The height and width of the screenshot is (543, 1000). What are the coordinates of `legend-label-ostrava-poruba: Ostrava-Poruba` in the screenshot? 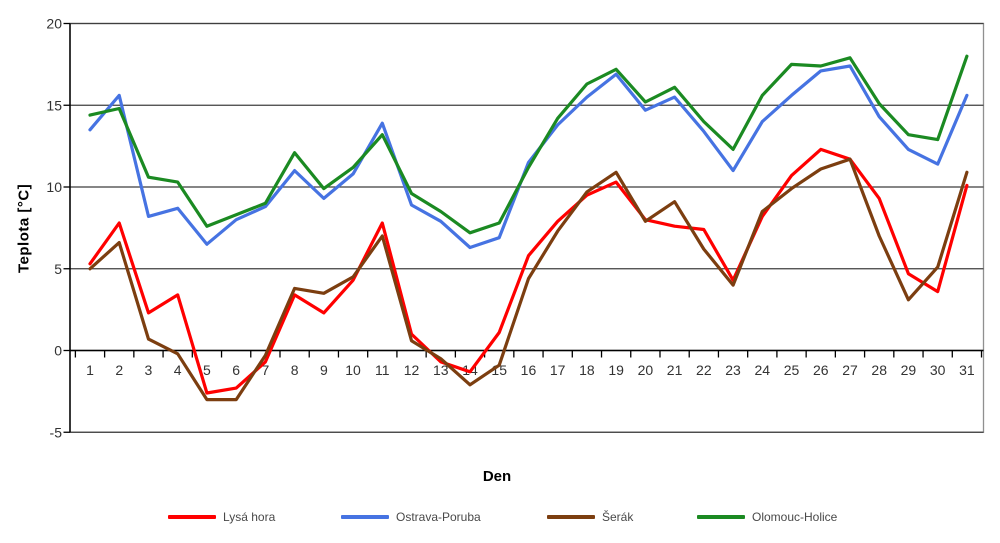 It's located at (438, 517).